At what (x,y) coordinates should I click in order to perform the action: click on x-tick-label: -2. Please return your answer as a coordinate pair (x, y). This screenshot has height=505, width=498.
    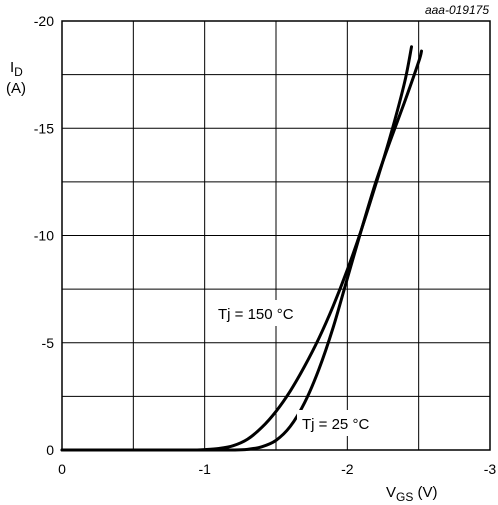
    Looking at the image, I should click on (347, 469).